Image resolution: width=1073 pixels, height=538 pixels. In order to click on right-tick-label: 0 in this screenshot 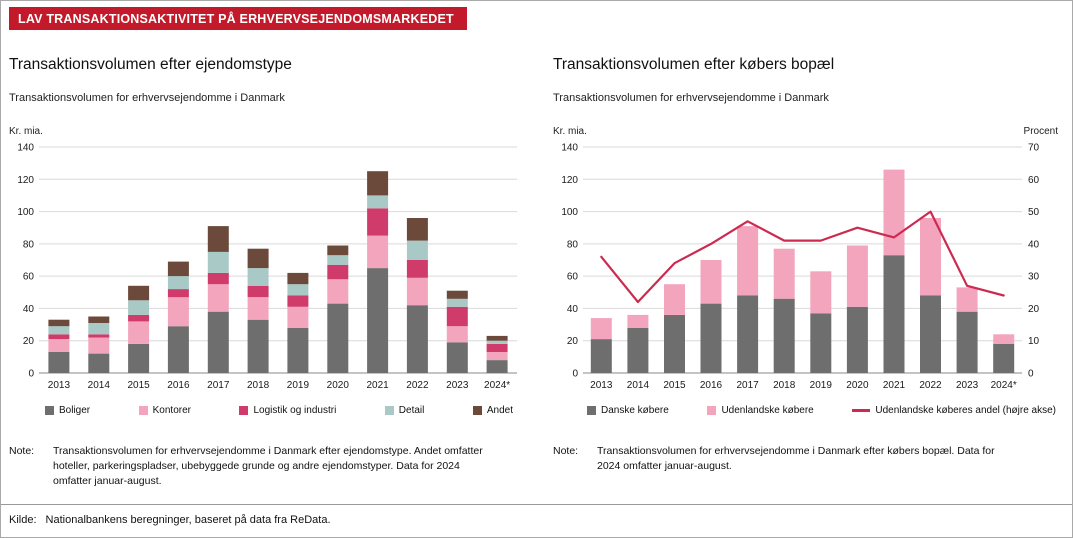, I will do `click(1031, 374)`.